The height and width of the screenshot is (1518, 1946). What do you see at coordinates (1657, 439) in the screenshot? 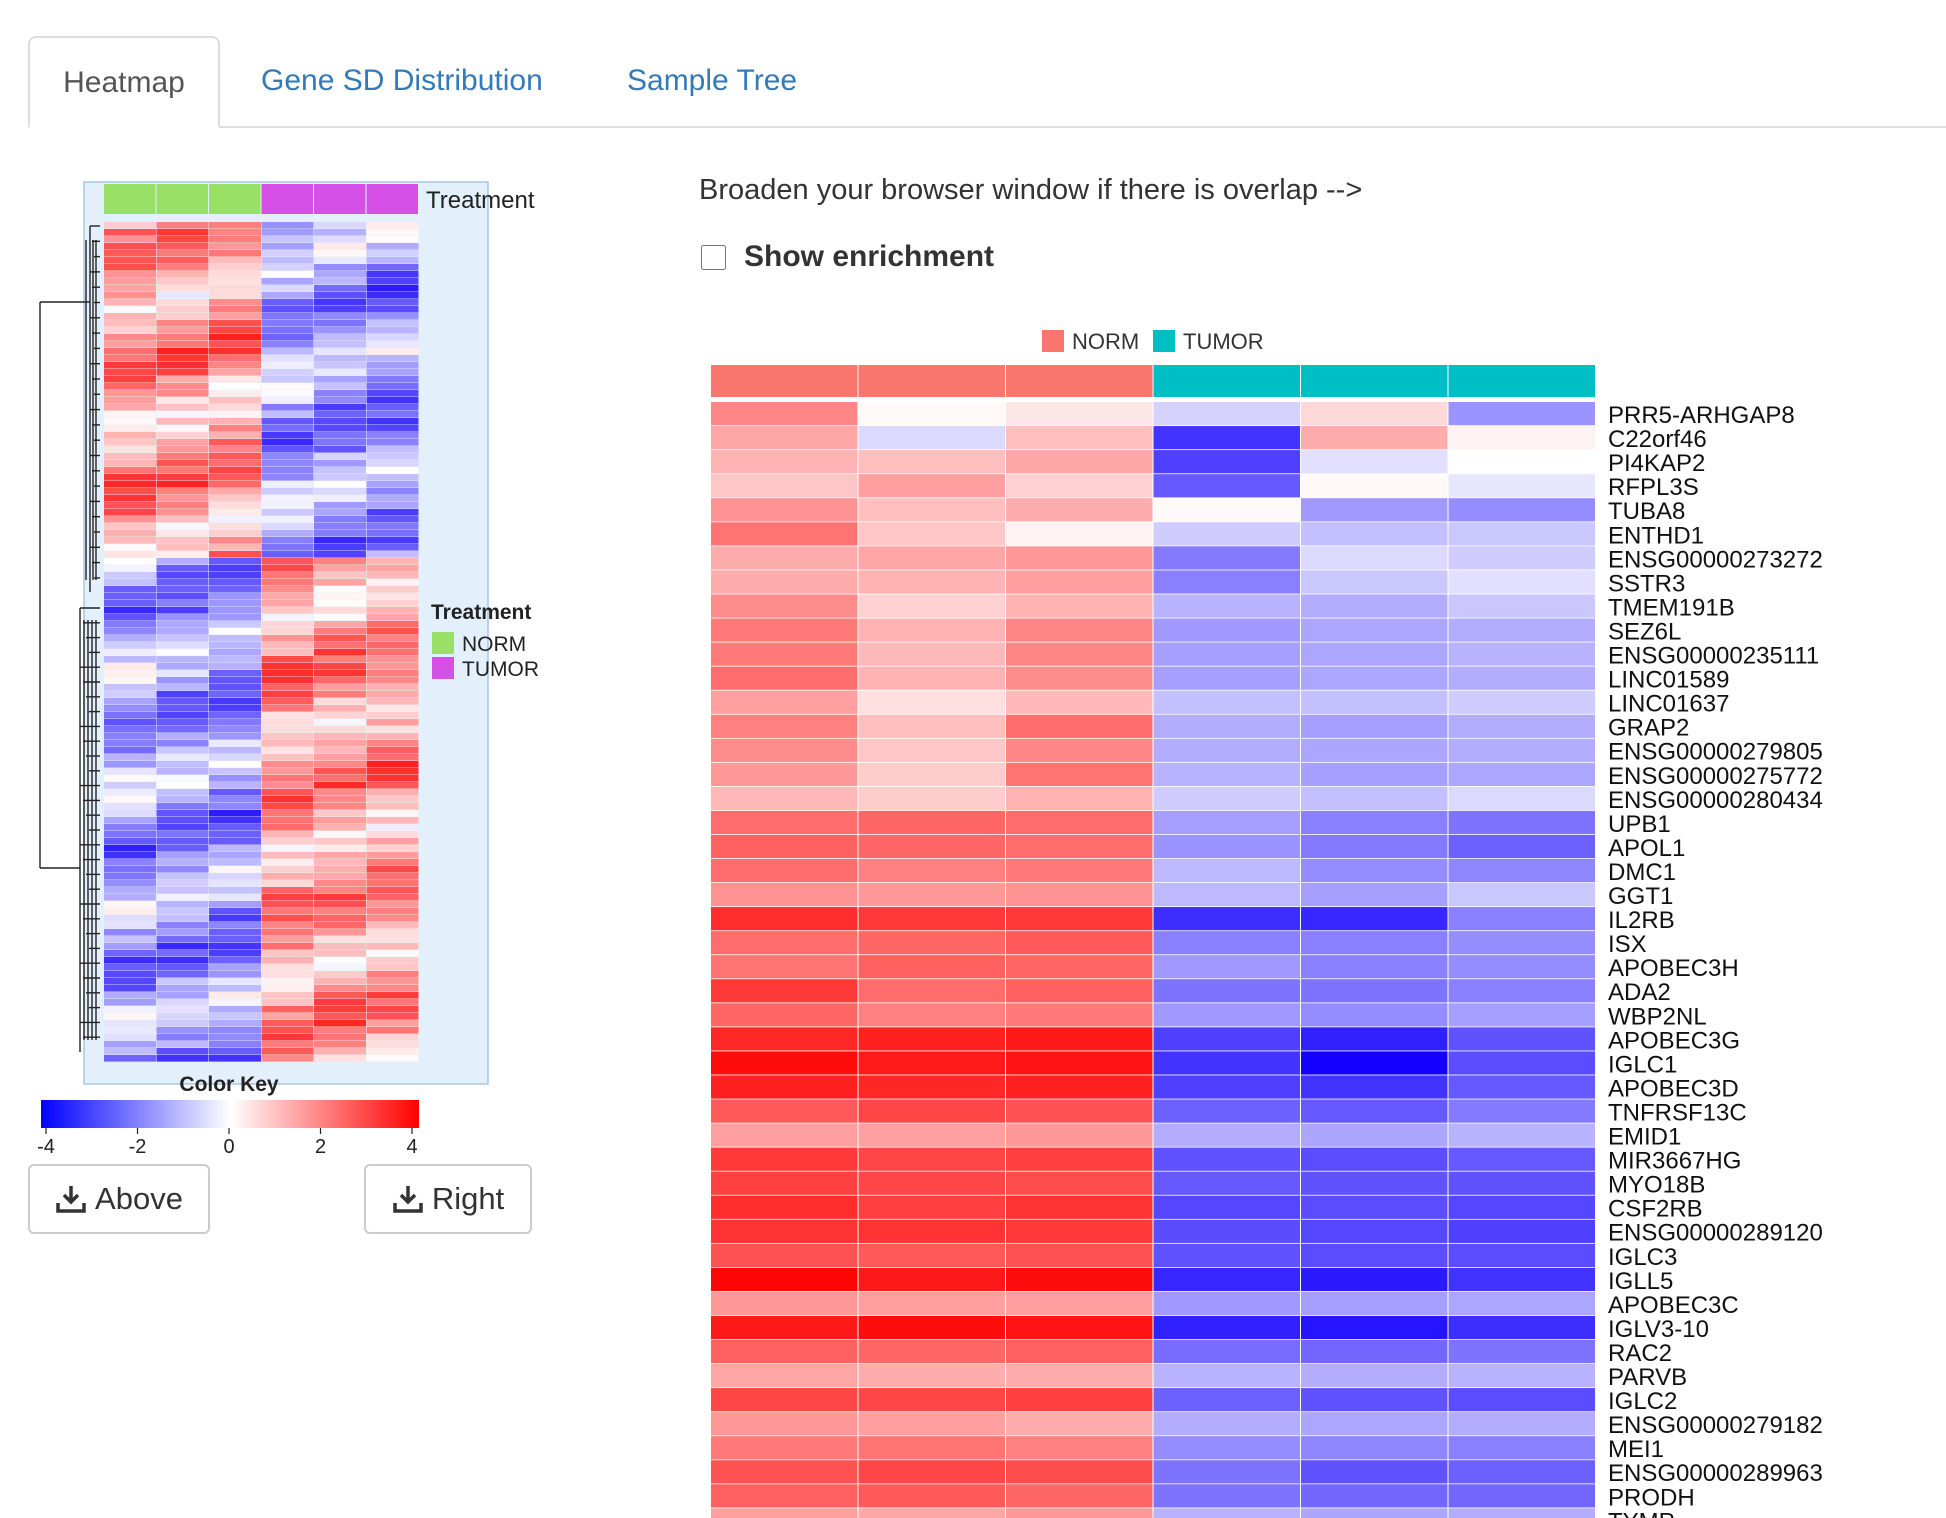
I see `gene-label: C22orf46` at bounding box center [1657, 439].